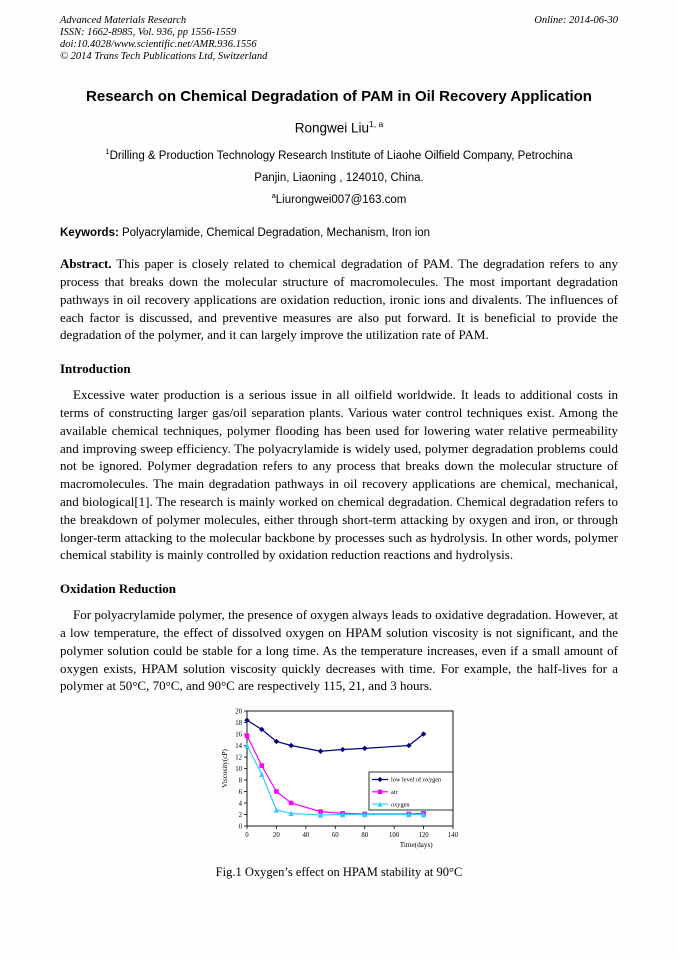 The height and width of the screenshot is (959, 678). What do you see at coordinates (273, 196) in the screenshot?
I see `email-superscript: a` at bounding box center [273, 196].